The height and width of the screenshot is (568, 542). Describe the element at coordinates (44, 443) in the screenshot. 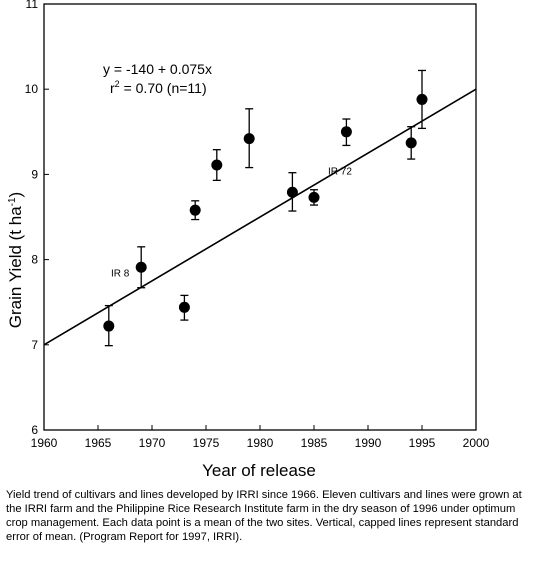

I see `x-tick-label: 1960` at that location.